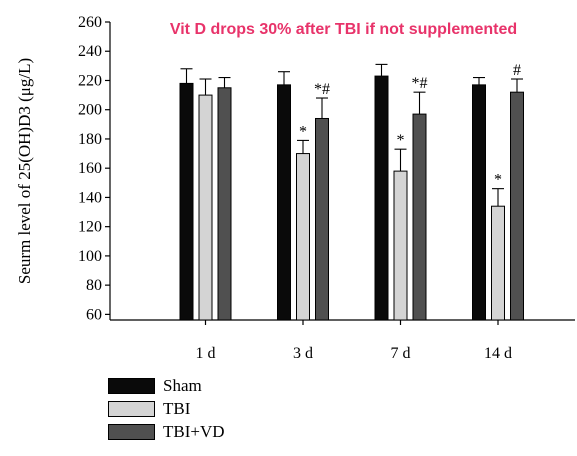 This screenshot has height=456, width=577. I want to click on y-tick-label: 220, so click(90, 80).